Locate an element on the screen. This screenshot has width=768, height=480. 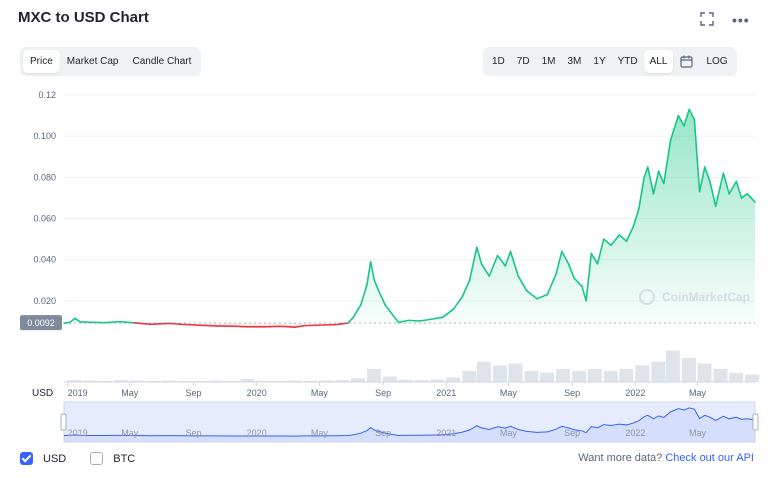
page-title: MXC to USD Chart is located at coordinates (83, 17).